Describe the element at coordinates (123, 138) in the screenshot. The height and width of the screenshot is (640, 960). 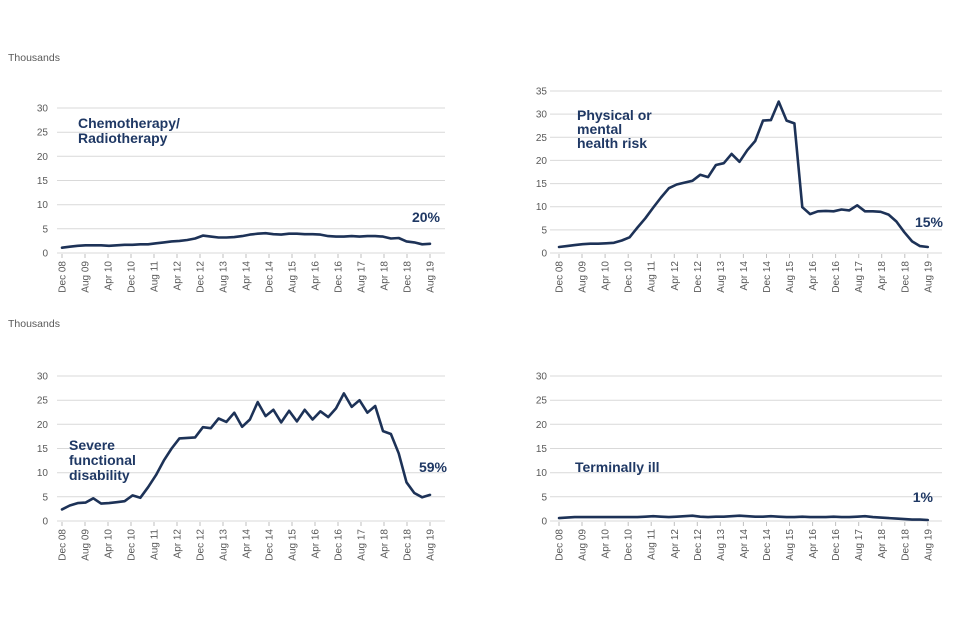
I see `chart-title-line: Radiotherapy` at that location.